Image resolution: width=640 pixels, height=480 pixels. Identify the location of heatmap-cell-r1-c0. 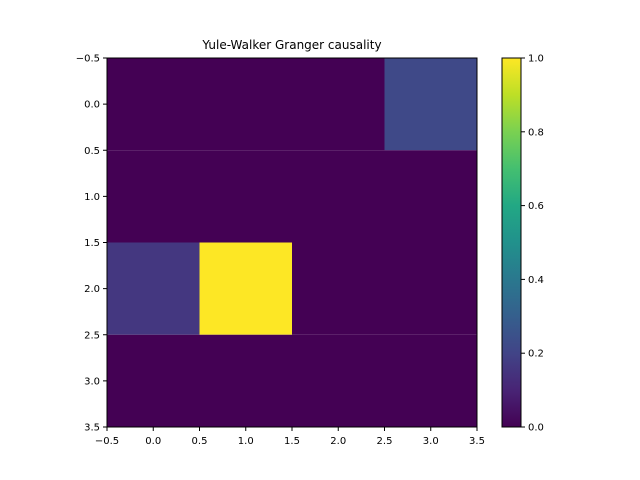
(153, 196).